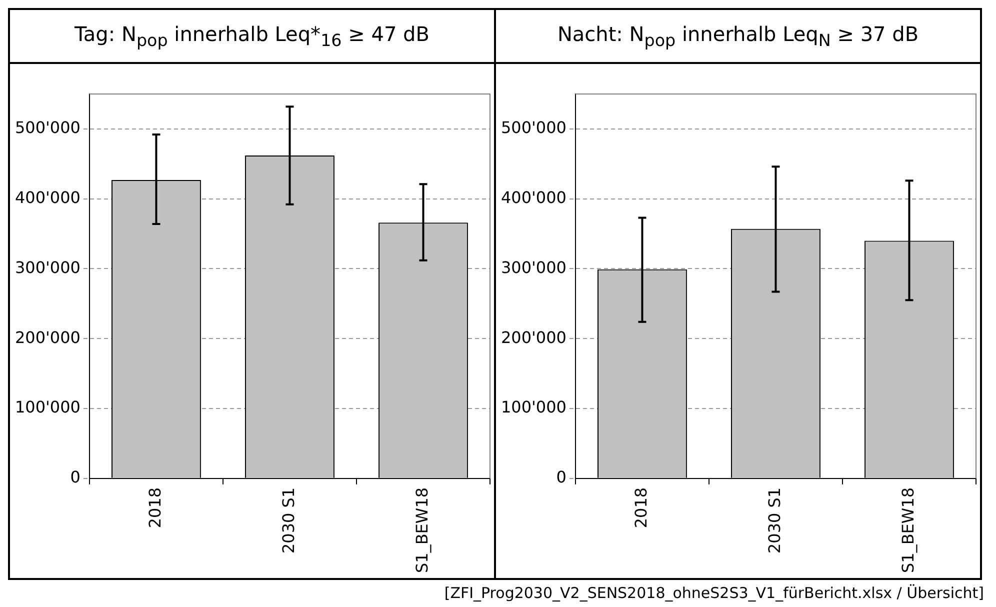 Image resolution: width=996 pixels, height=607 pixels. What do you see at coordinates (713, 593) in the screenshot?
I see `text: [ZFI_Prog2030_V2_SENS2018_ohneS2S3_V1_fürBericht.xlsx / Übersicht]` at bounding box center [713, 593].